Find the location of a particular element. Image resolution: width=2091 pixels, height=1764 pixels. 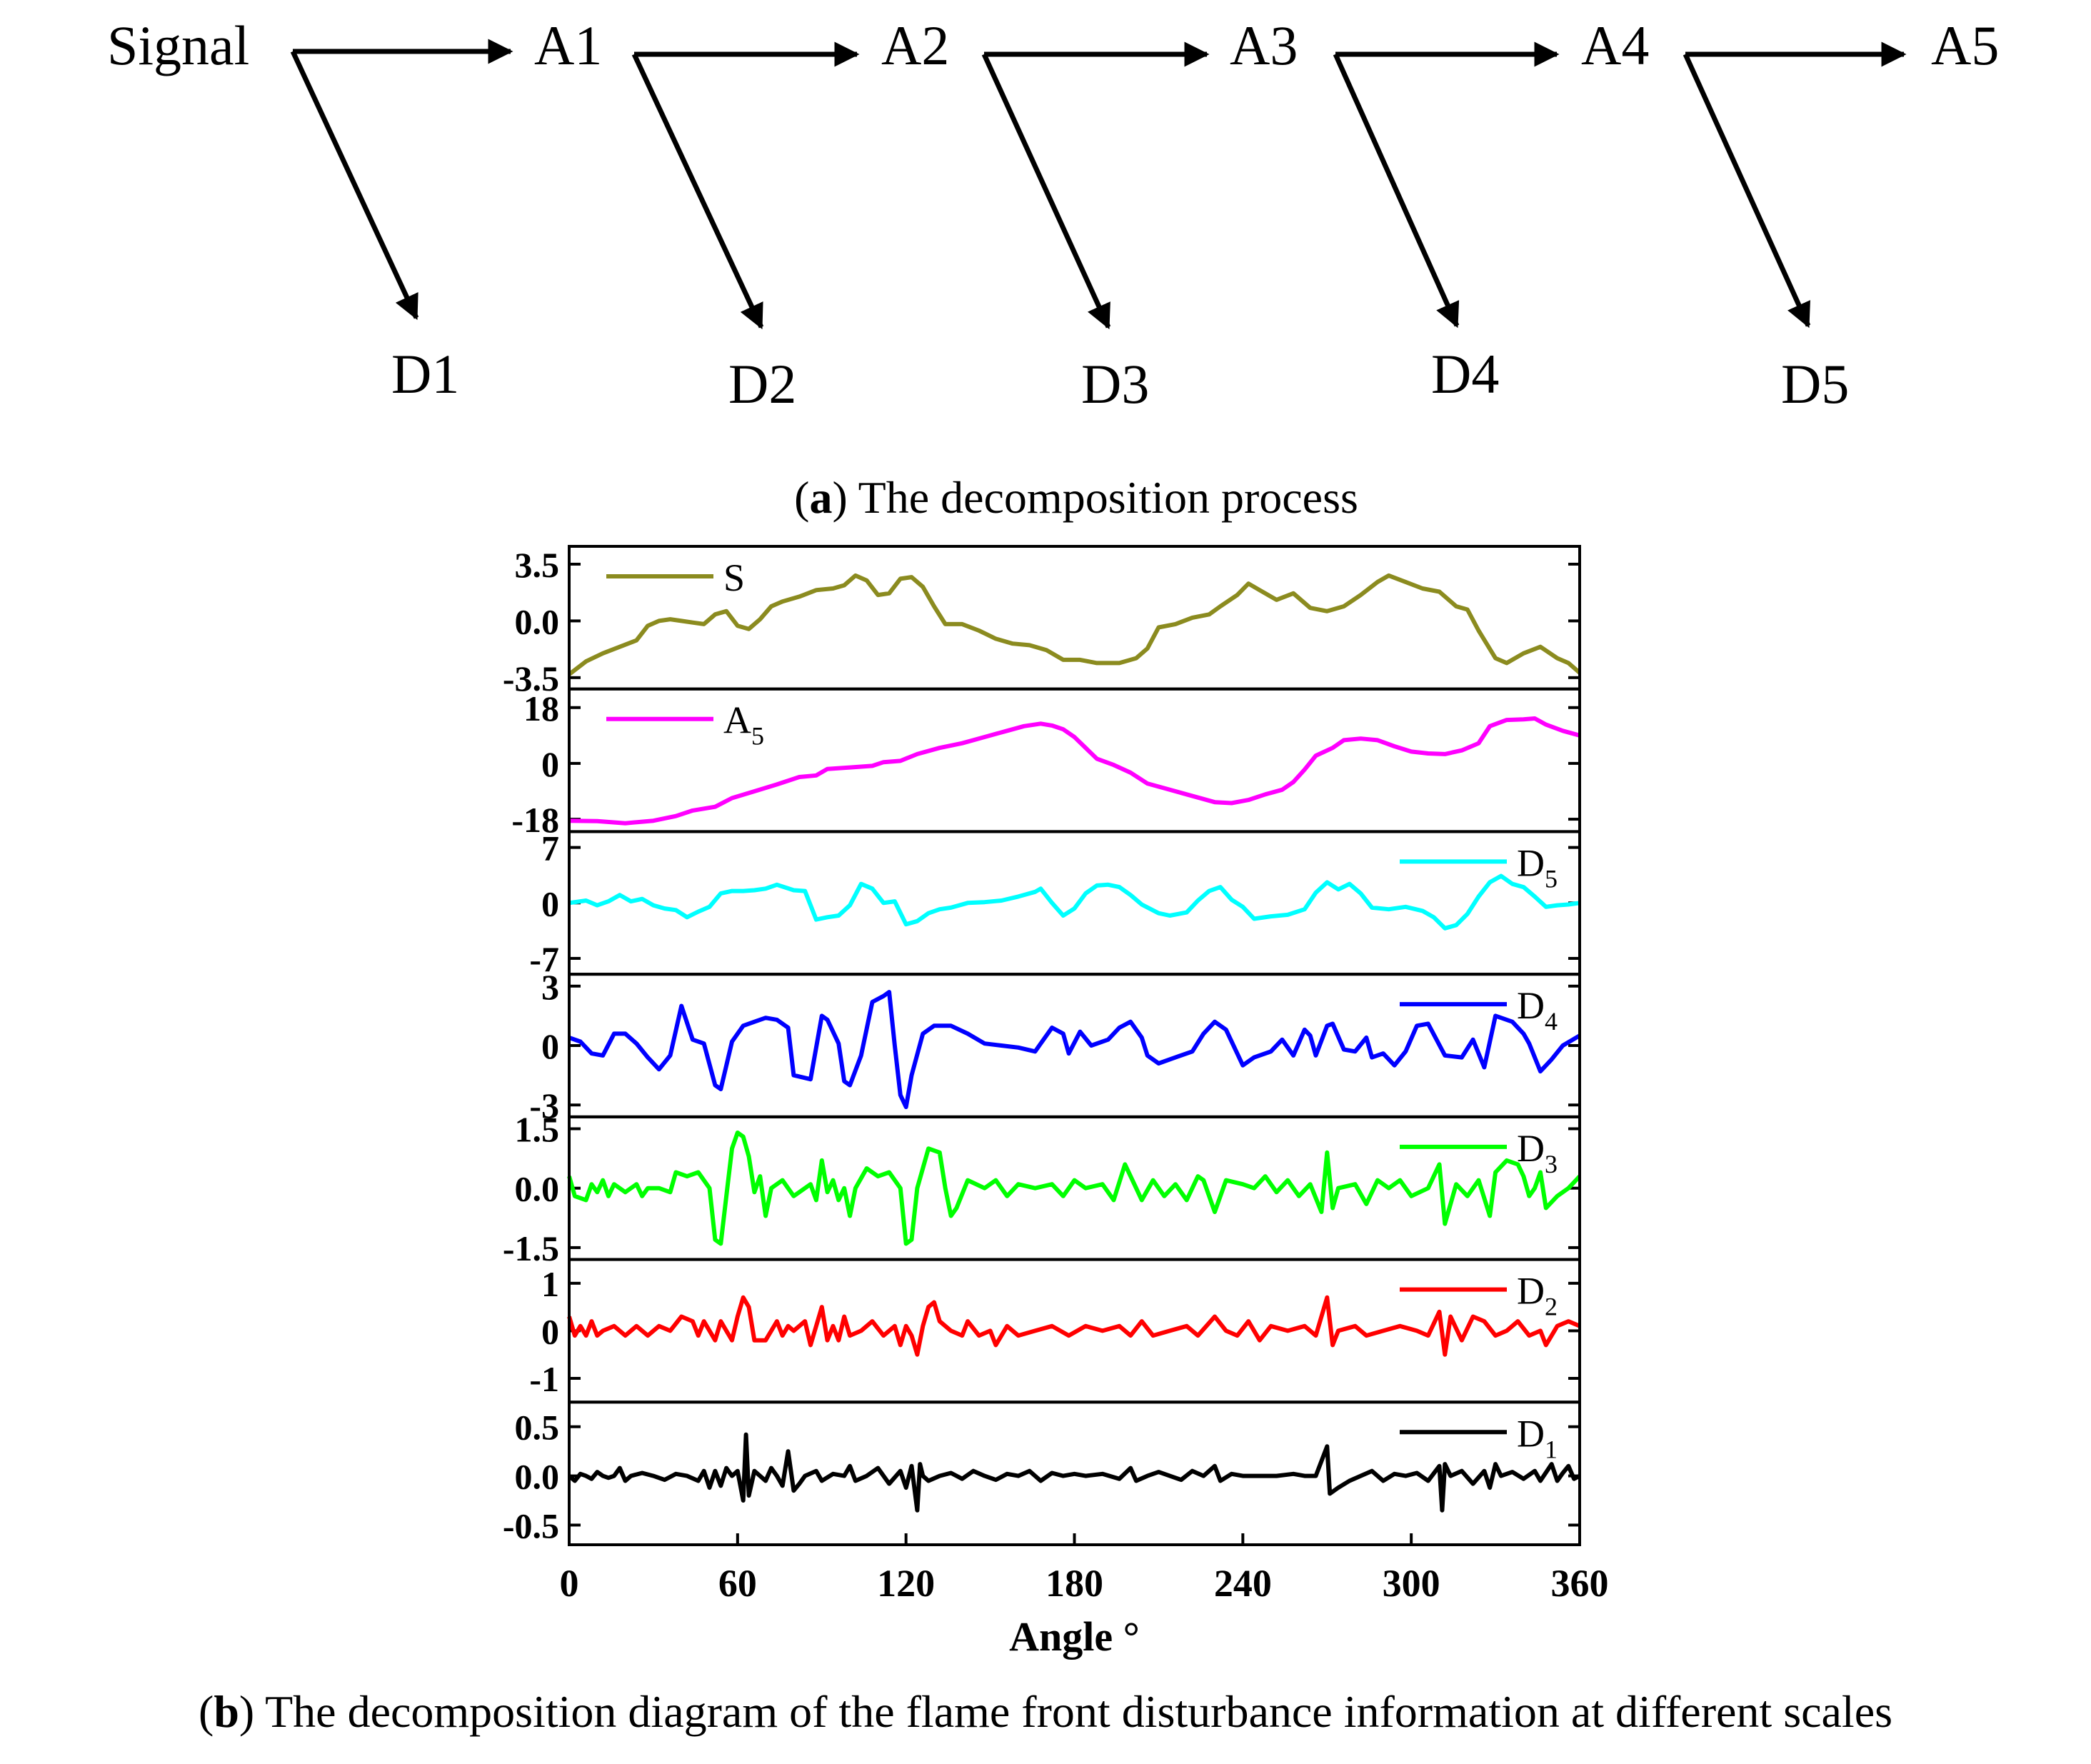

y-tick-label-d4: -3 is located at coordinates (544, 1106).